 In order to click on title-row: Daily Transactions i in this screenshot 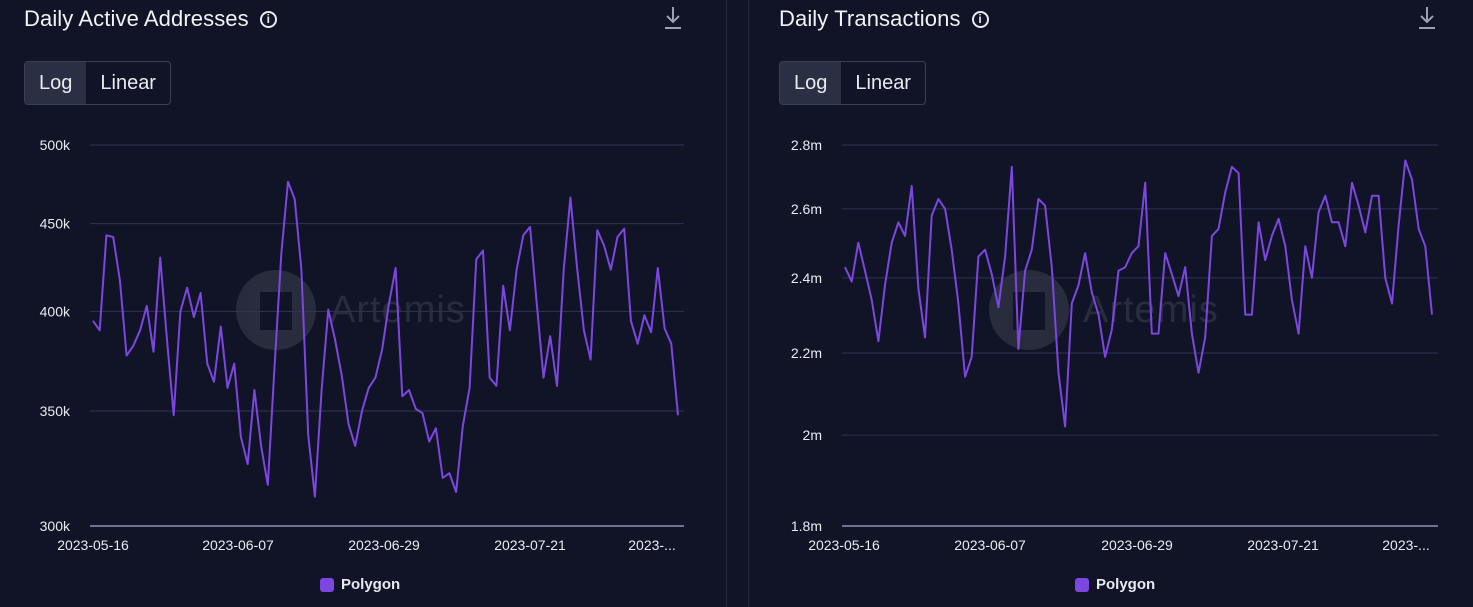, I will do `click(884, 19)`.